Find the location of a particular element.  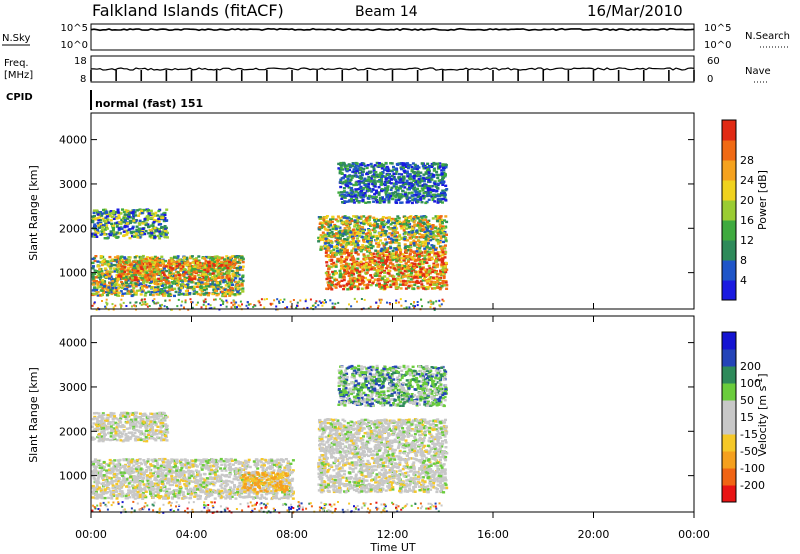

nave-markers is located at coordinates (392, 75).